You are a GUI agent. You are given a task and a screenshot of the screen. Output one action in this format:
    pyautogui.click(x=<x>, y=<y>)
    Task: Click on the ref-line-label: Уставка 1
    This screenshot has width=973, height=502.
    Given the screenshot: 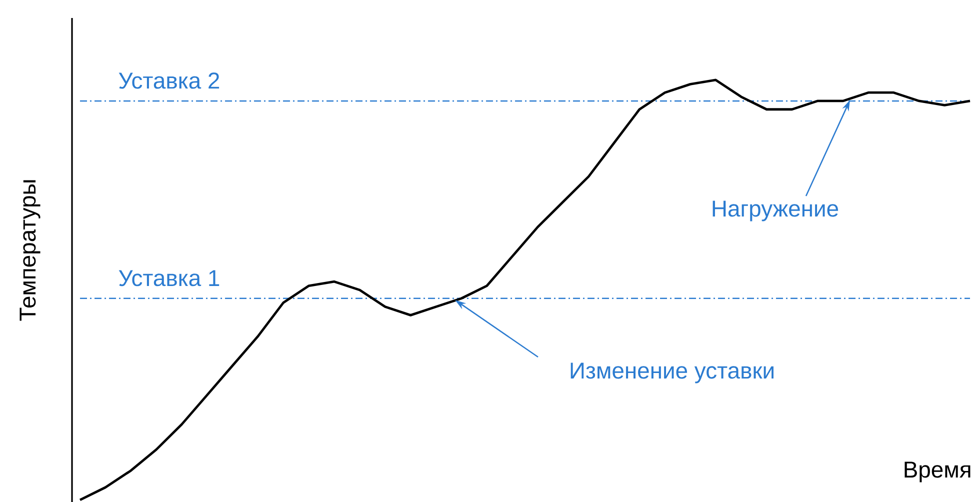 What is the action you would take?
    pyautogui.click(x=169, y=278)
    